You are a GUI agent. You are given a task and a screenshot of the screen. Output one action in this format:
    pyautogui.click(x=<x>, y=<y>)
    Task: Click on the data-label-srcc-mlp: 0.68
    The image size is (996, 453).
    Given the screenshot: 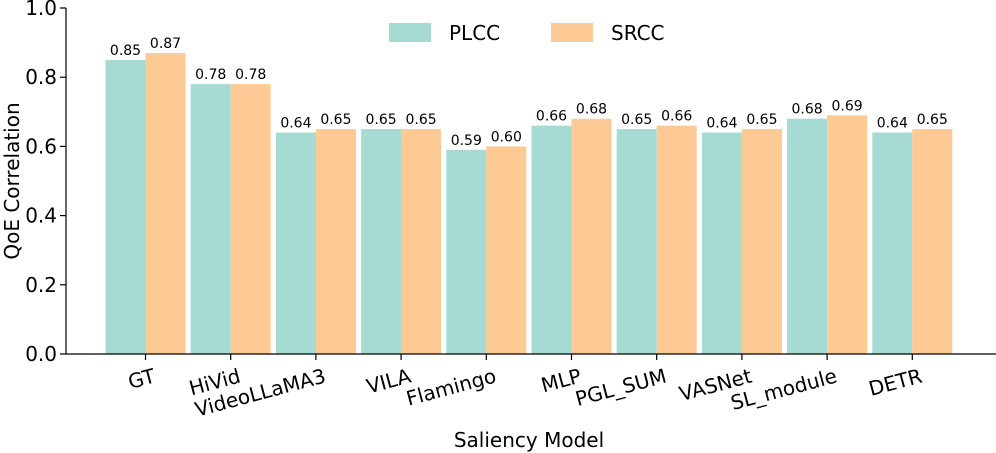 What is the action you would take?
    pyautogui.click(x=591, y=110)
    